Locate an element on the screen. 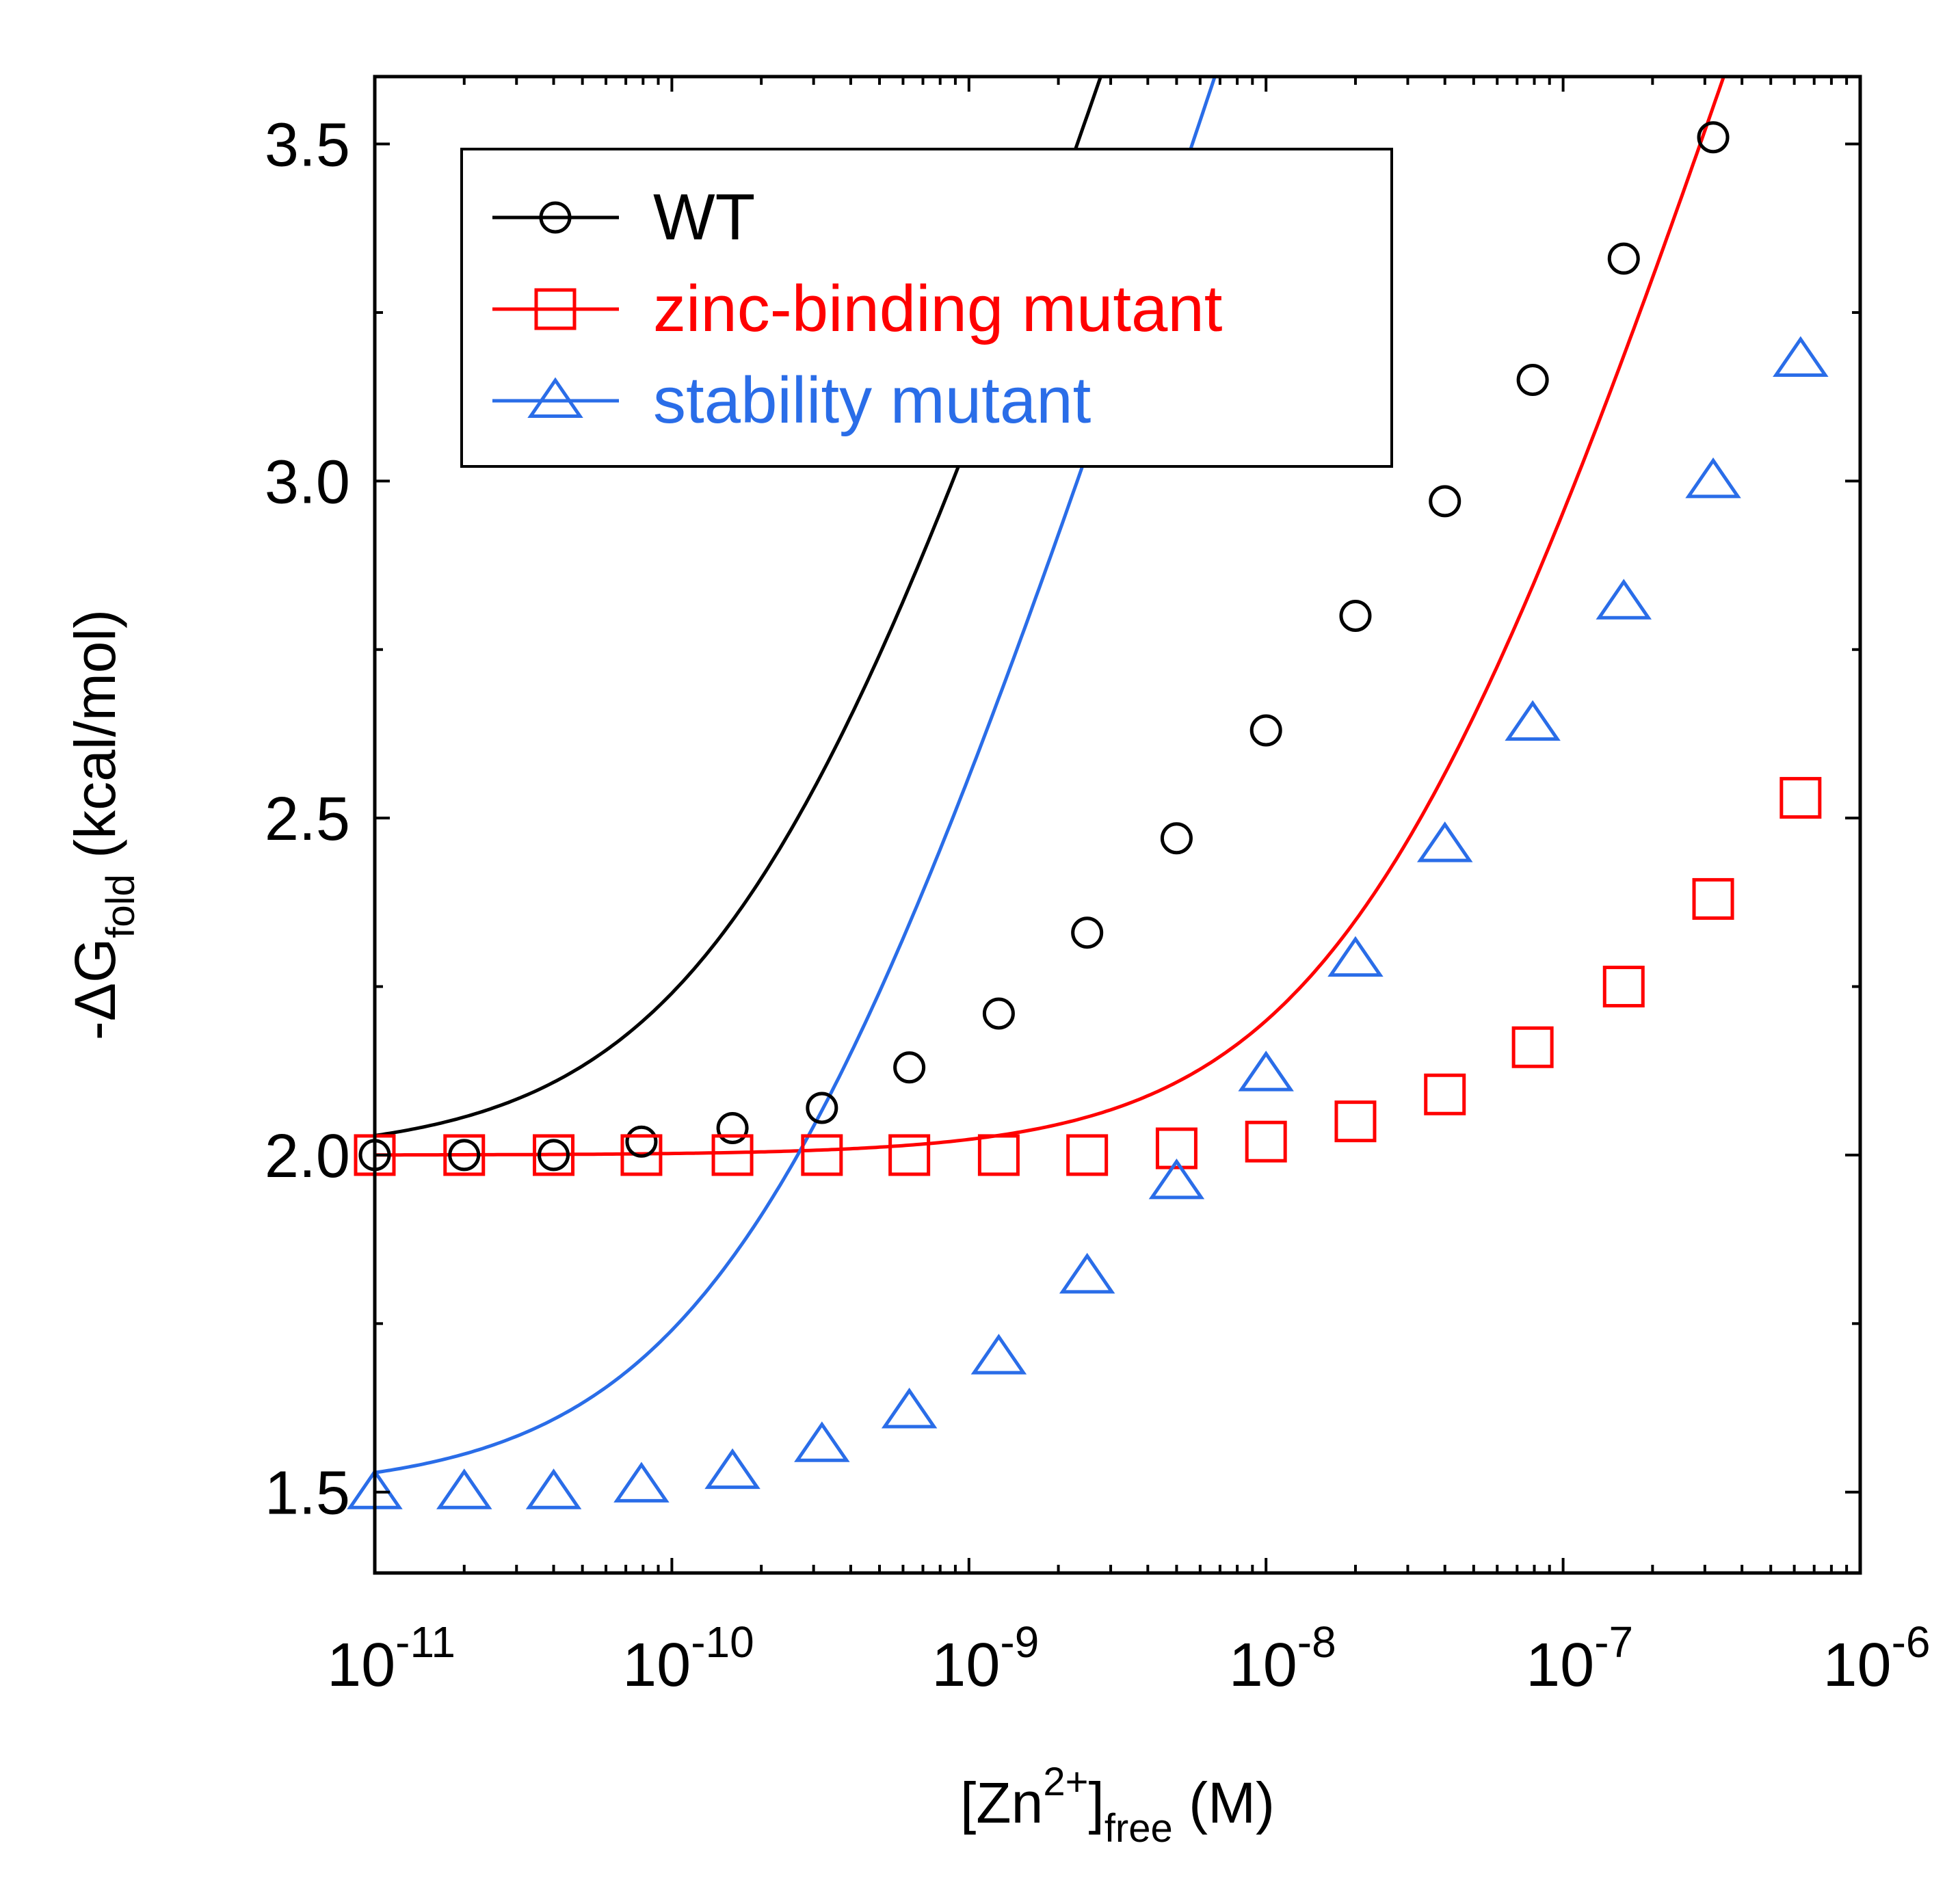  legend-item-3: stability mutant is located at coordinates (791, 400).